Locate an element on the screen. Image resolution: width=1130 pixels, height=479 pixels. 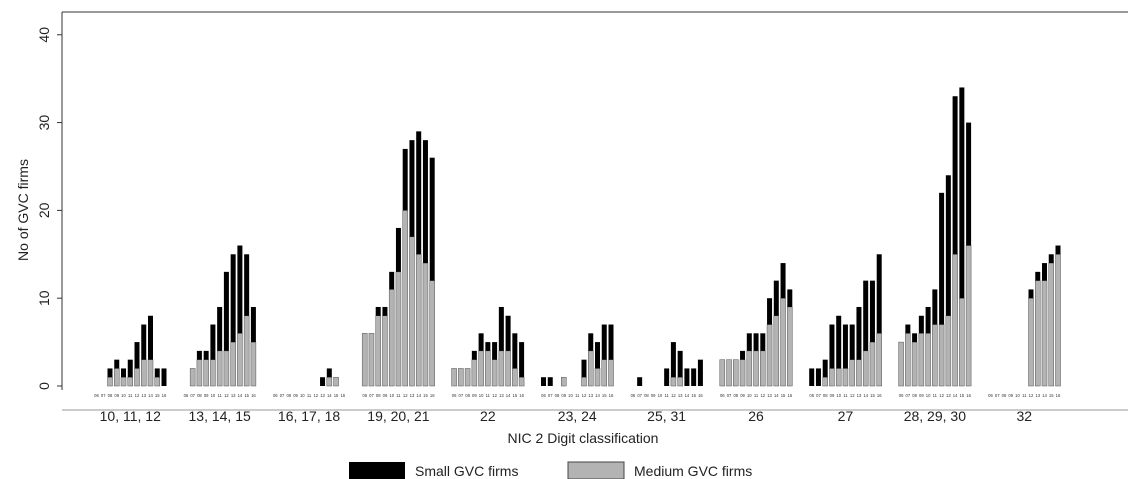
year-tick-label: 16 is located at coordinates (521, 395).